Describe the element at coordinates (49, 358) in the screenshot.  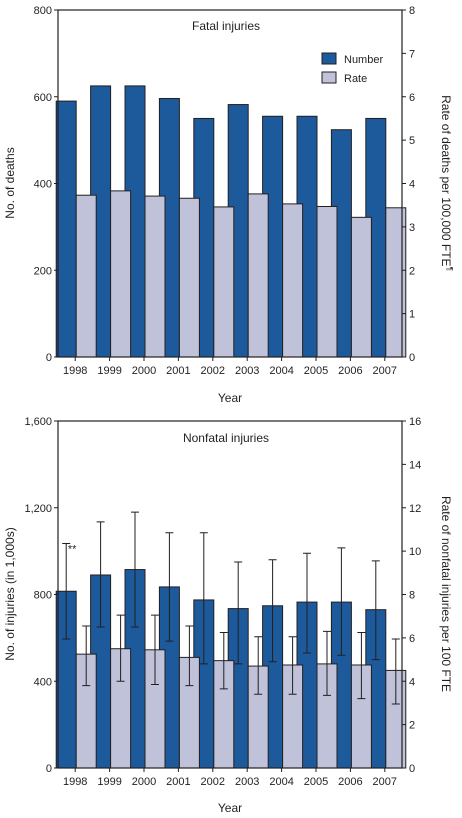
I see `fatal-y-tick-0: 0` at that location.